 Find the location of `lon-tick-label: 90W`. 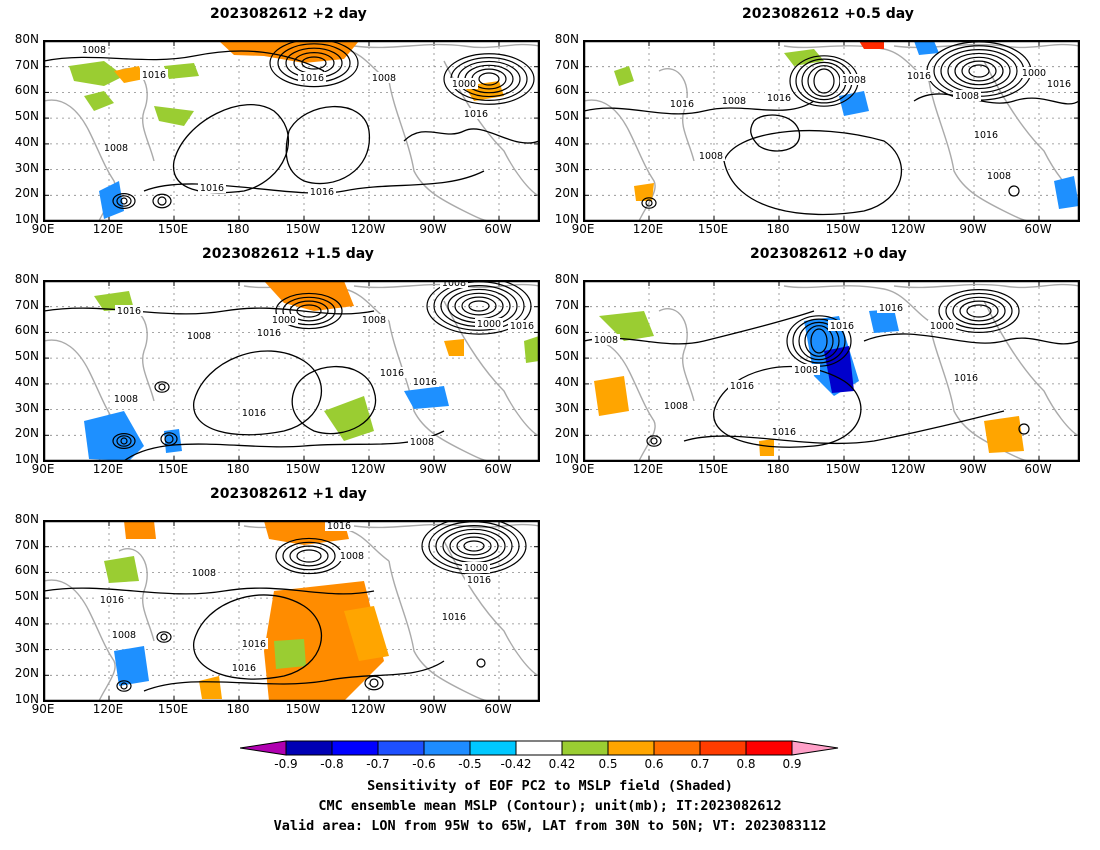

lon-tick-label: 90W is located at coordinates (433, 709).